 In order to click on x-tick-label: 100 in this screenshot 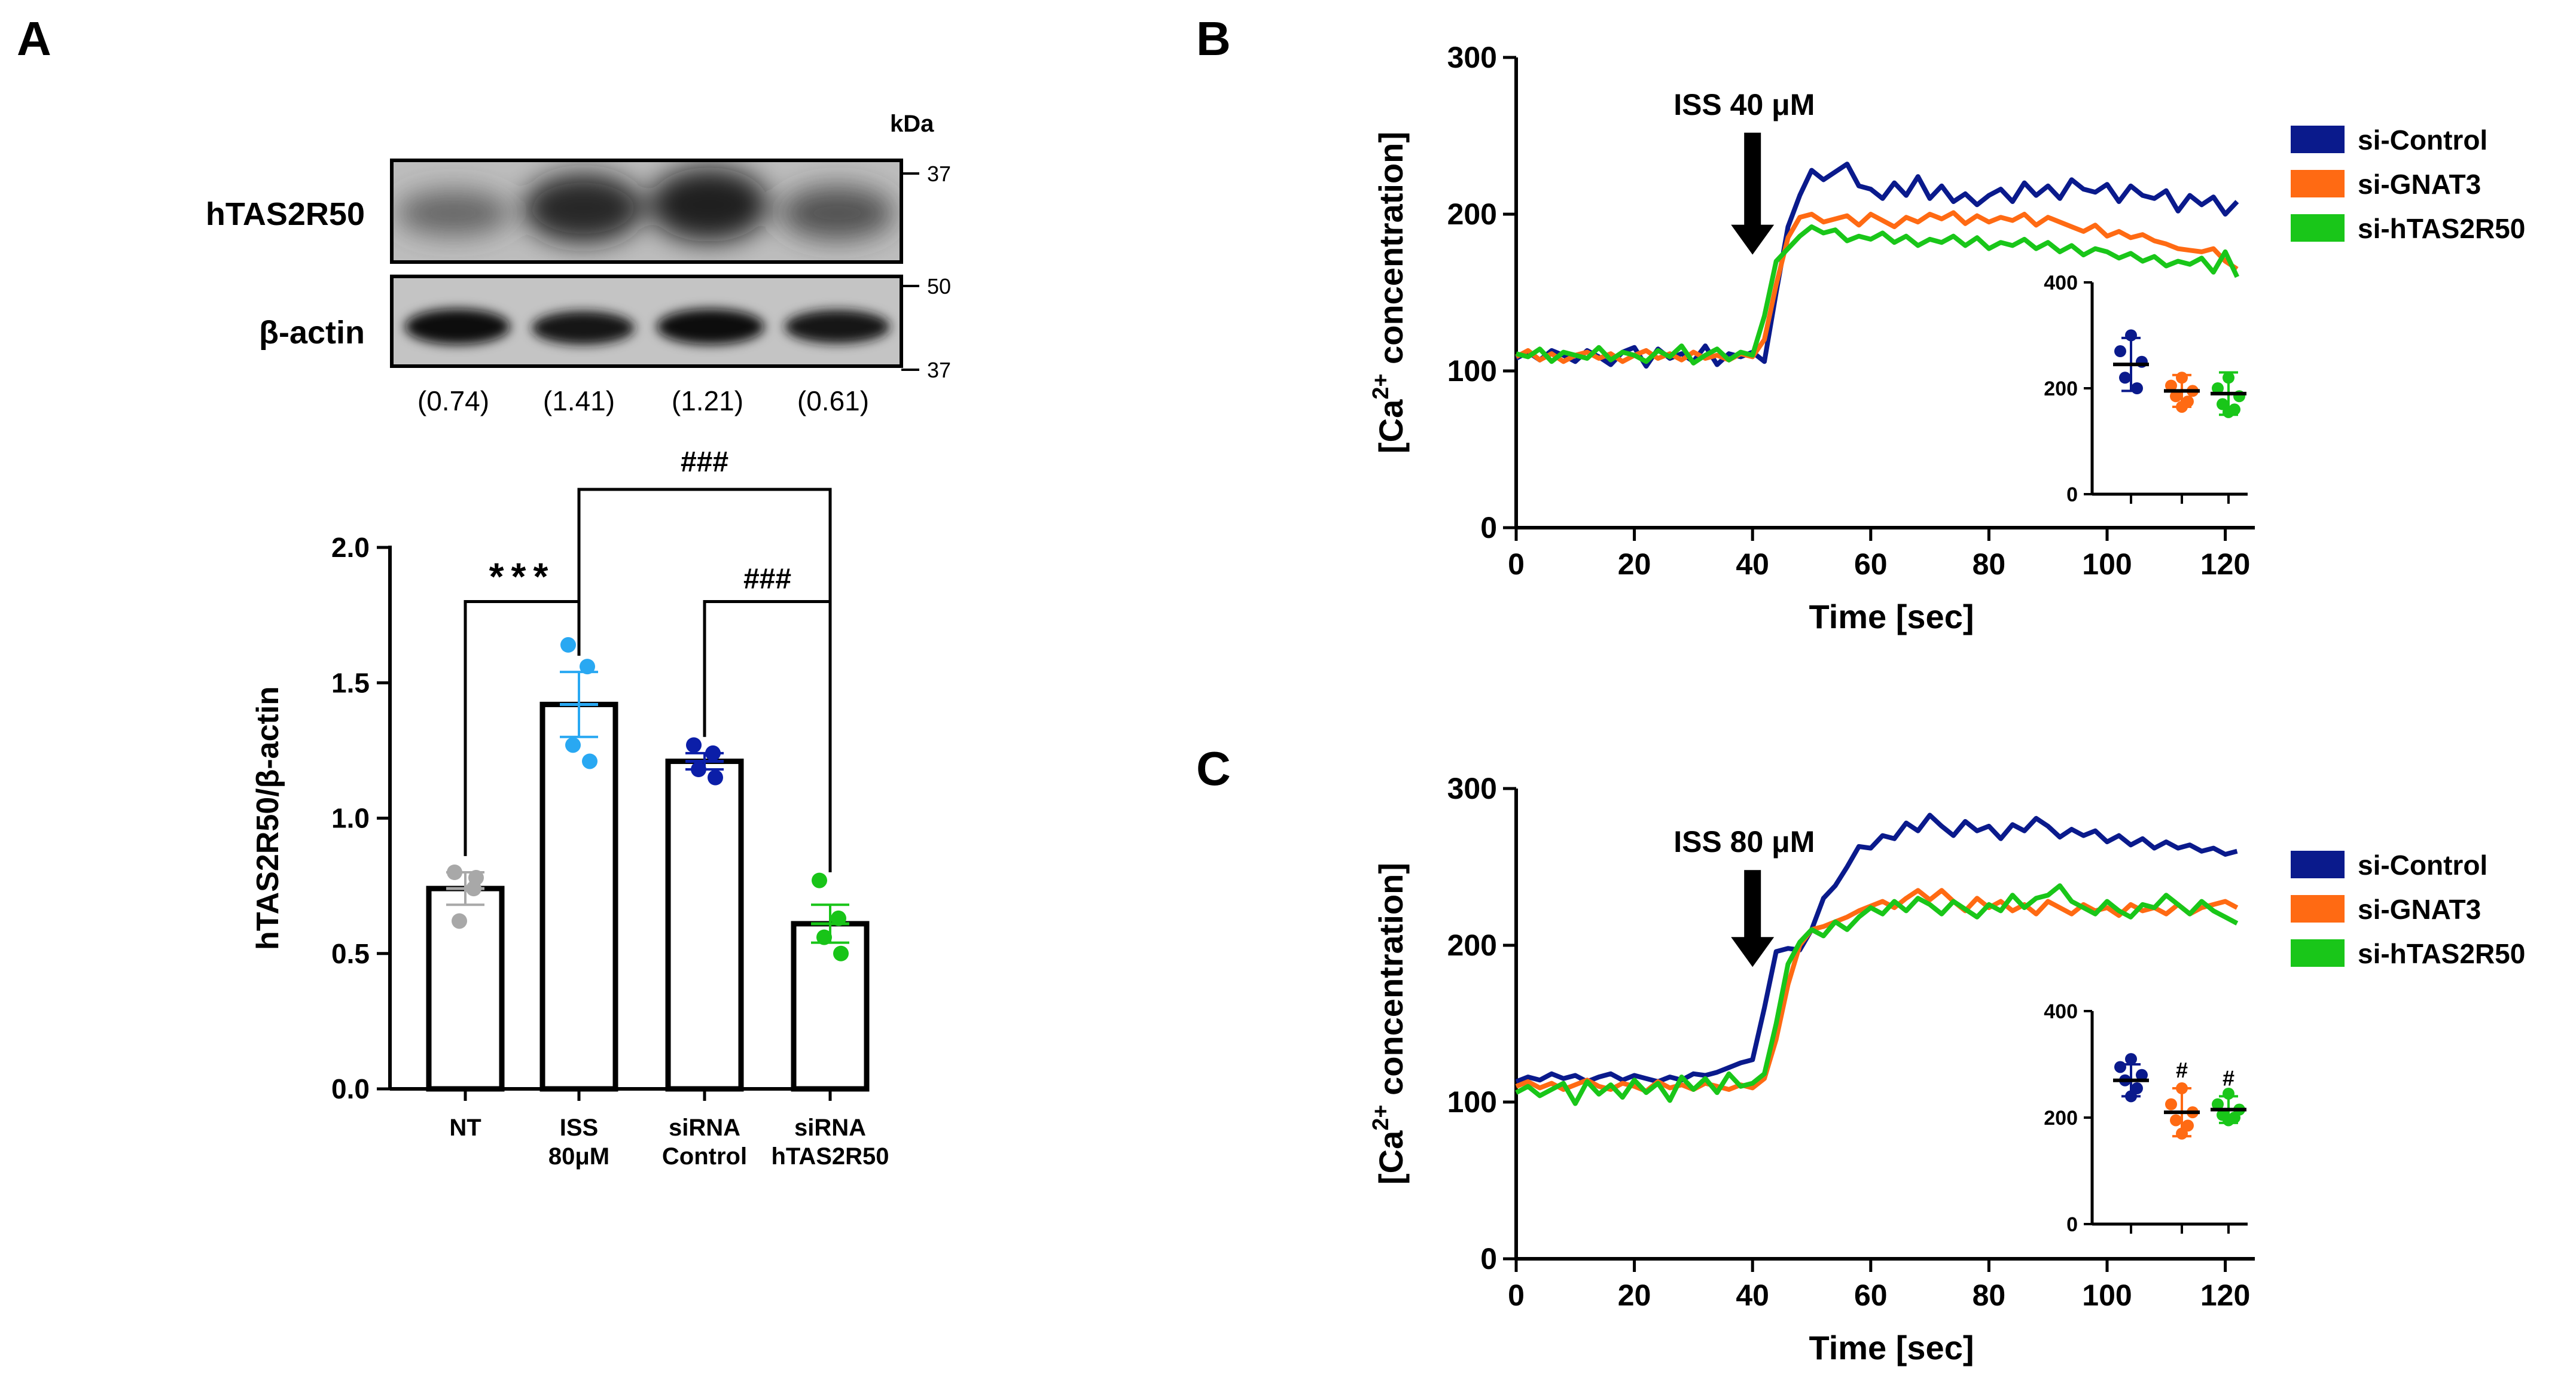, I will do `click(2107, 1295)`.